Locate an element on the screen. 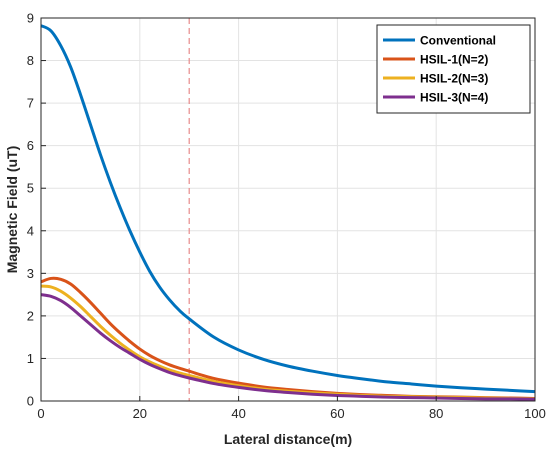 This screenshot has height=453, width=550. x-tick-label: 80 is located at coordinates (436, 413).